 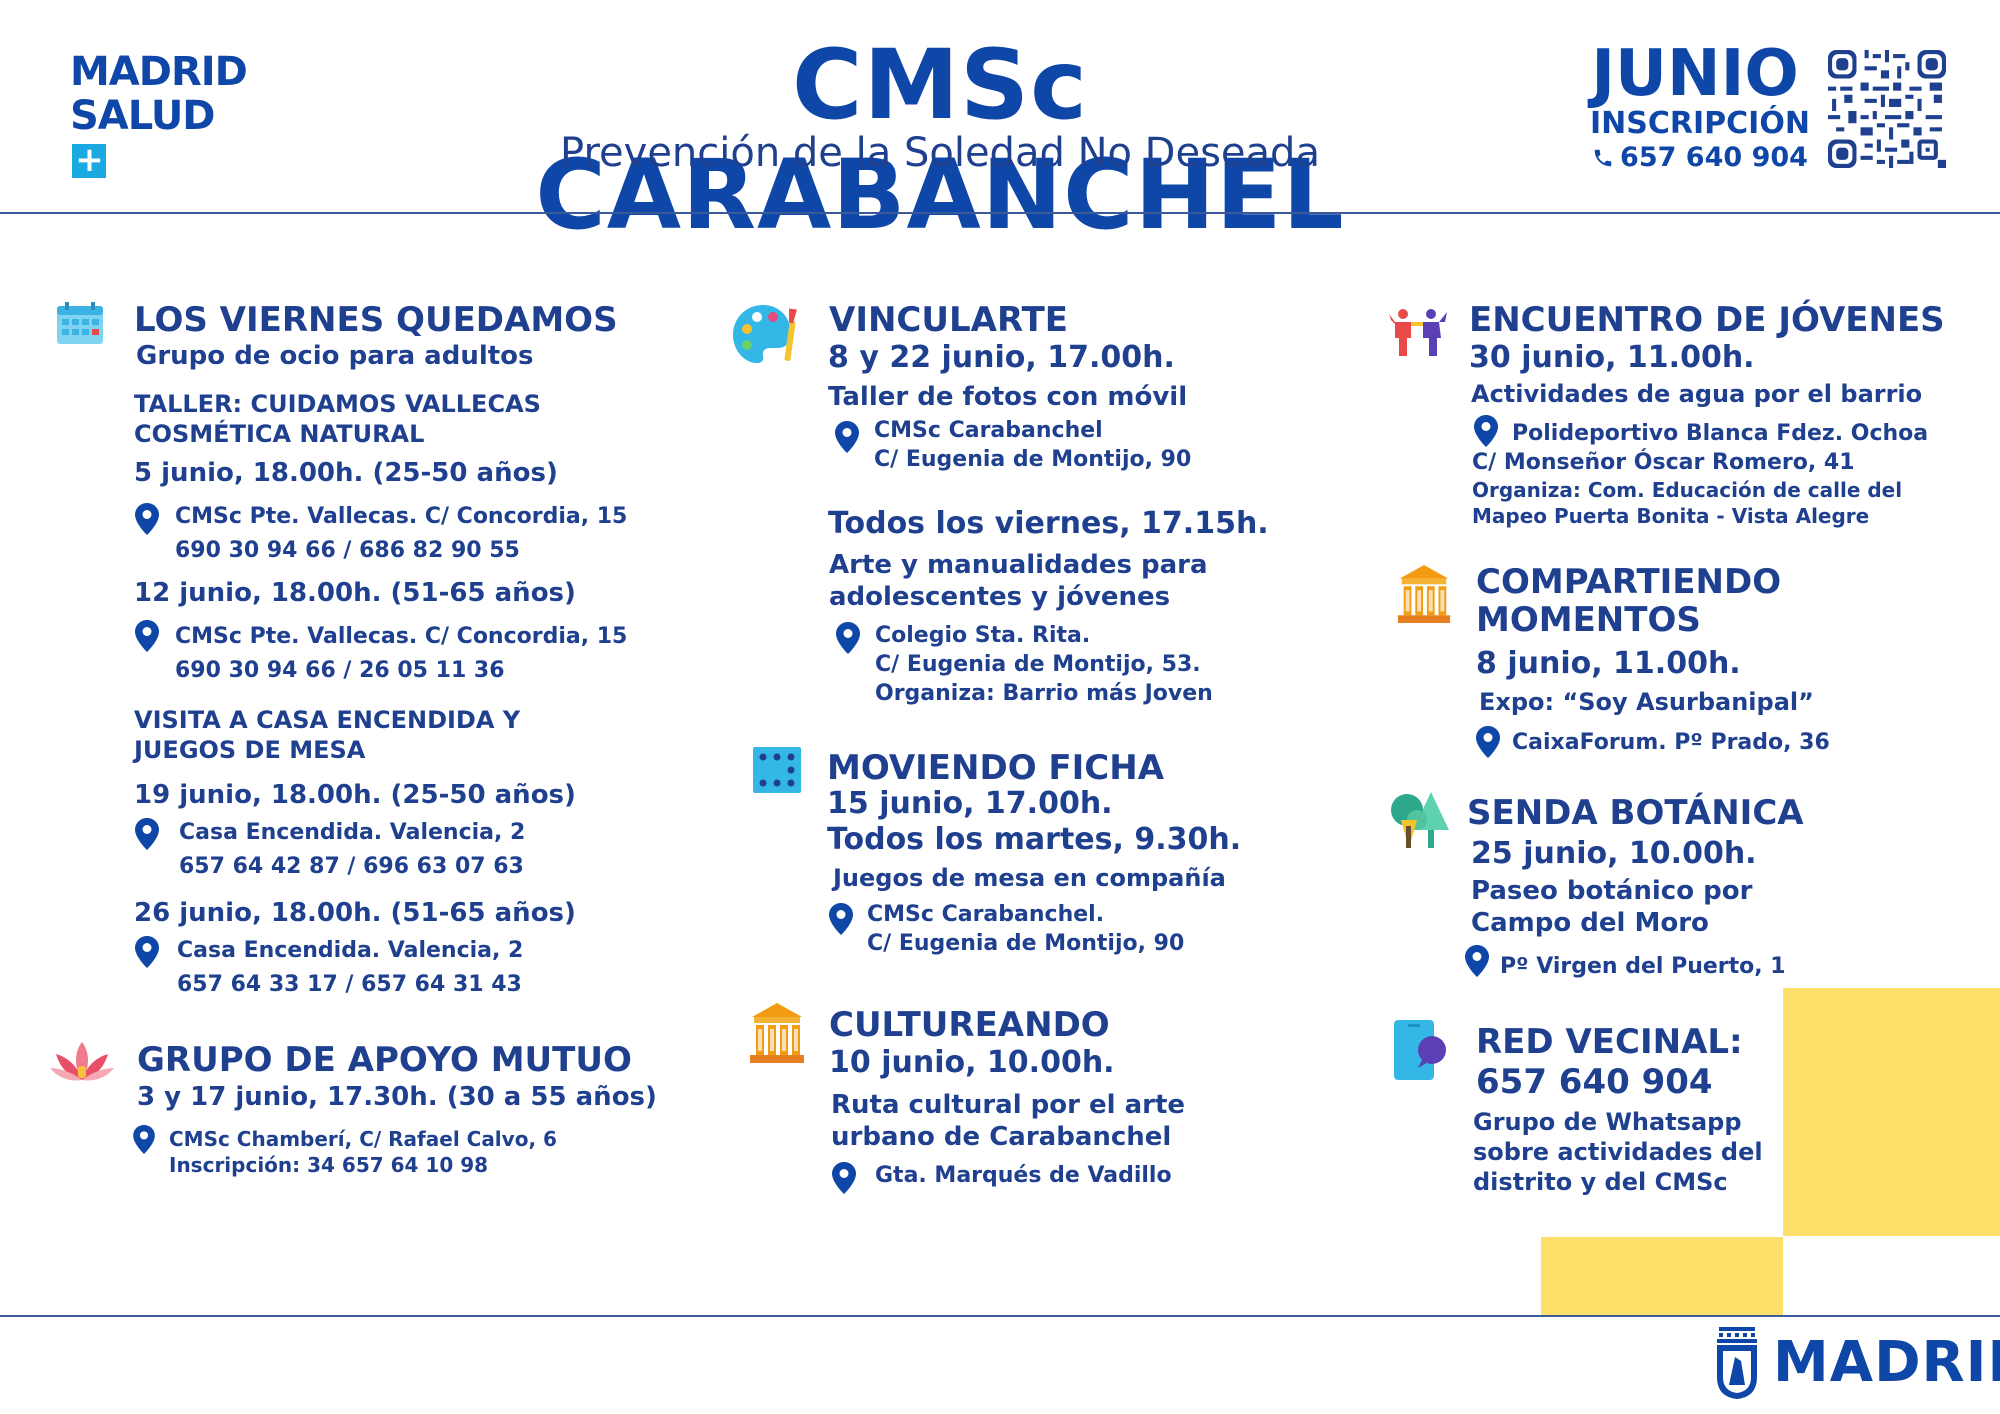 I want to click on cultureando-date: 10 junio, 10.00h., so click(x=972, y=1062).